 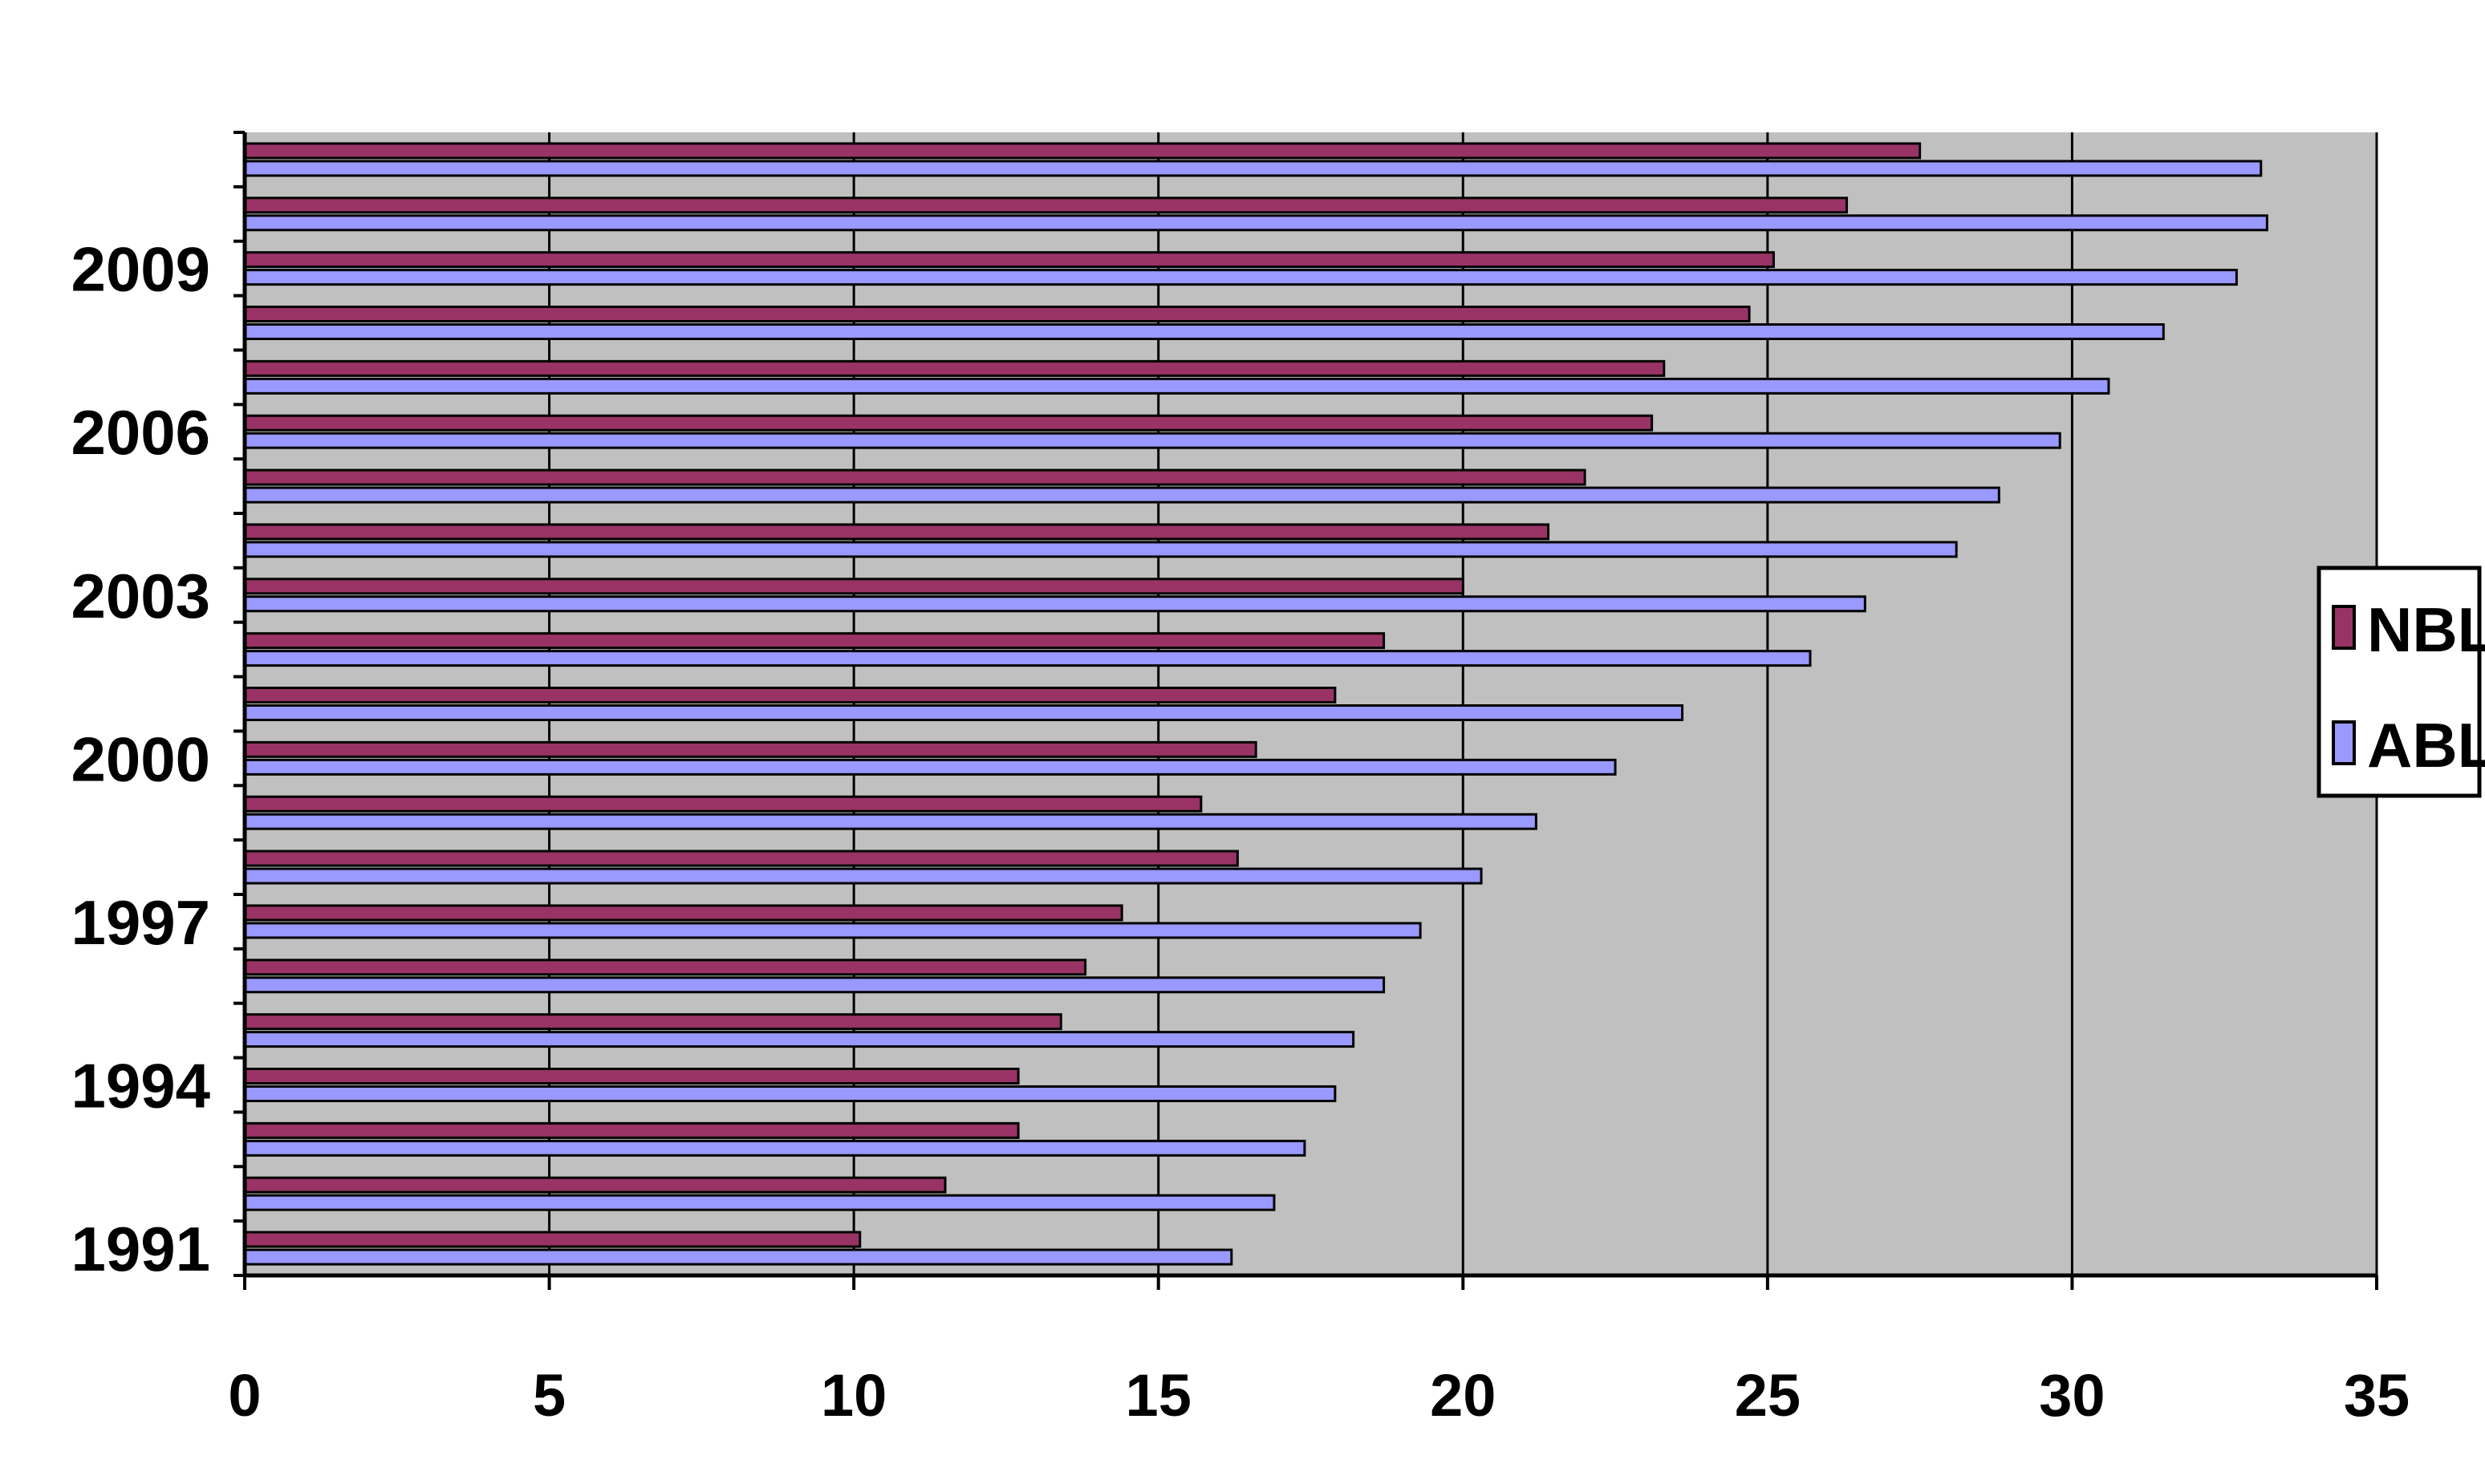 I want to click on y-tick-labels: 1991 1994 1997 2000 2003 2006 2009, so click(x=140, y=759).